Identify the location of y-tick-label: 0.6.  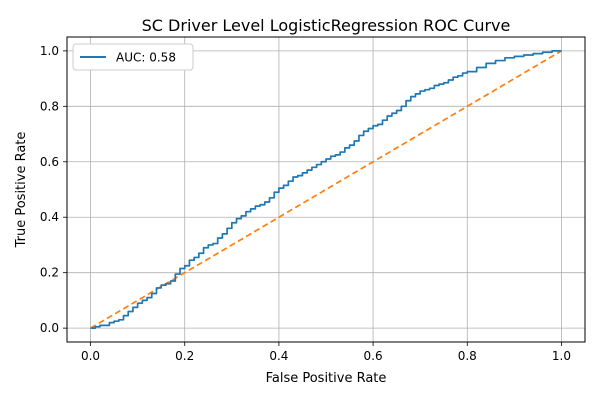
(49, 162).